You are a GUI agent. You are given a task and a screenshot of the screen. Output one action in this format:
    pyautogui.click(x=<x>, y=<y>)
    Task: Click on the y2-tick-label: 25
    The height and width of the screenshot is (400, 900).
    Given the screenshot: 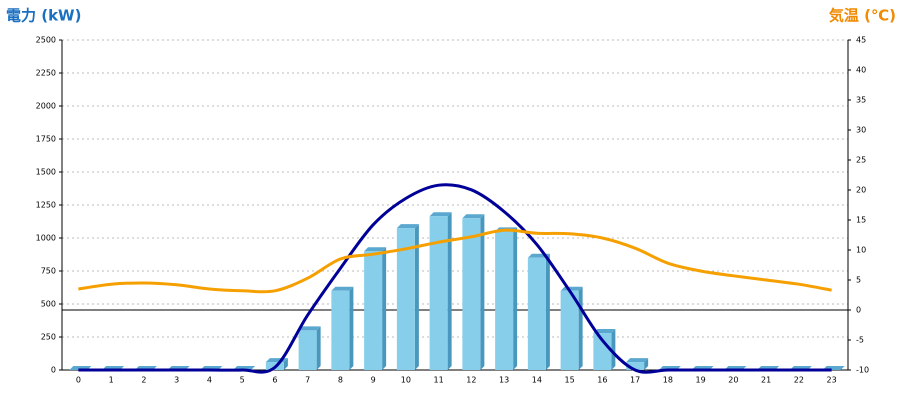 What is the action you would take?
    pyautogui.click(x=861, y=160)
    